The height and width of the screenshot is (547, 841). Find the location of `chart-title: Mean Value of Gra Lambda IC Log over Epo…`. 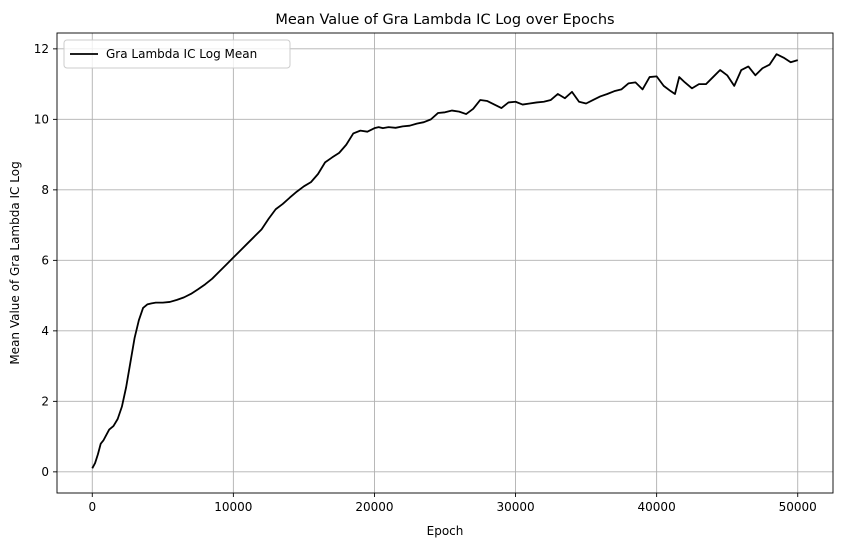

chart-title: Mean Value of Gra Lambda IC Log over Epo… is located at coordinates (444, 20).